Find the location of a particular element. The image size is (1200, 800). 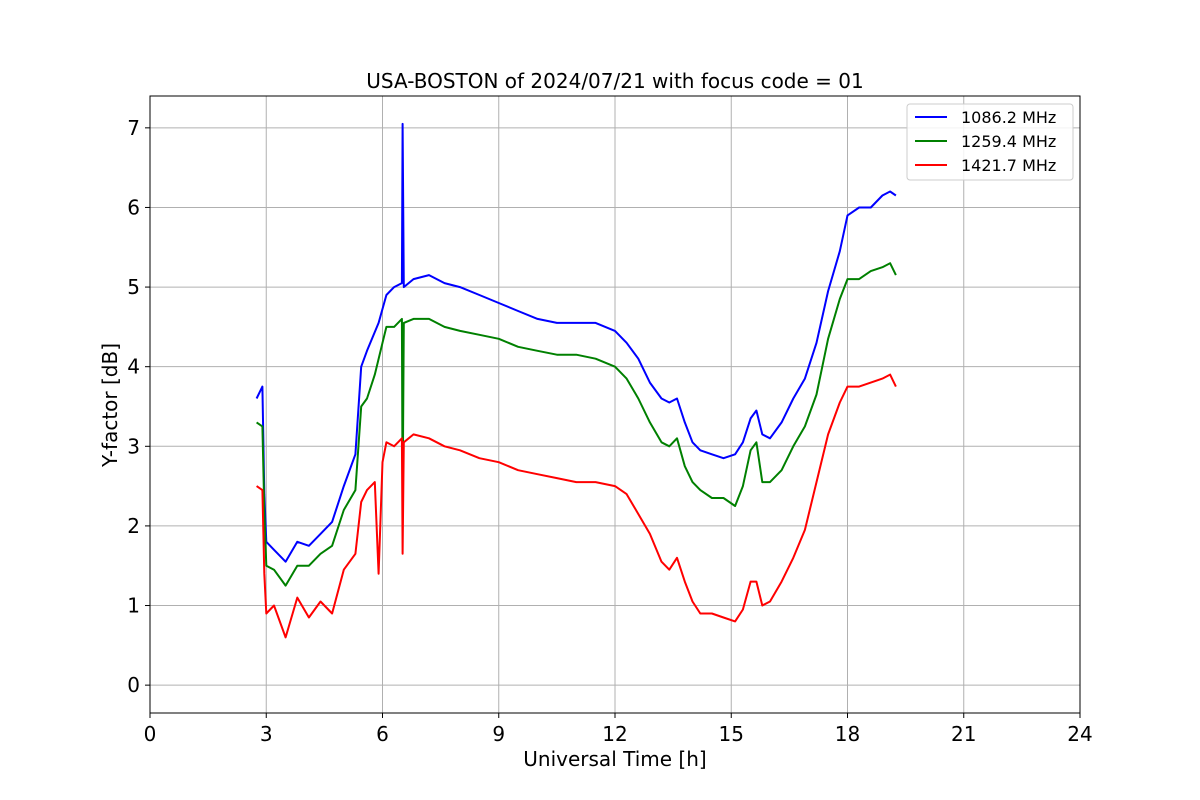

y-tick-label: 4 is located at coordinates (133, 367).